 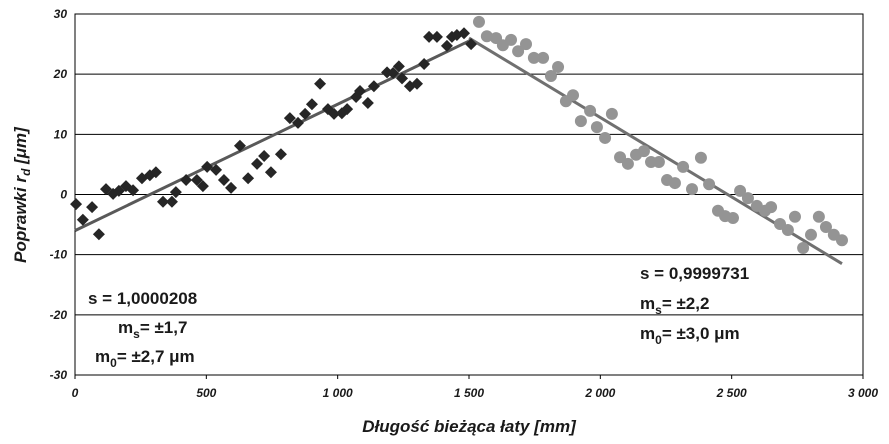 What do you see at coordinates (469, 426) in the screenshot?
I see `x-axis-label: Długość bieżąca łaty [mm]` at bounding box center [469, 426].